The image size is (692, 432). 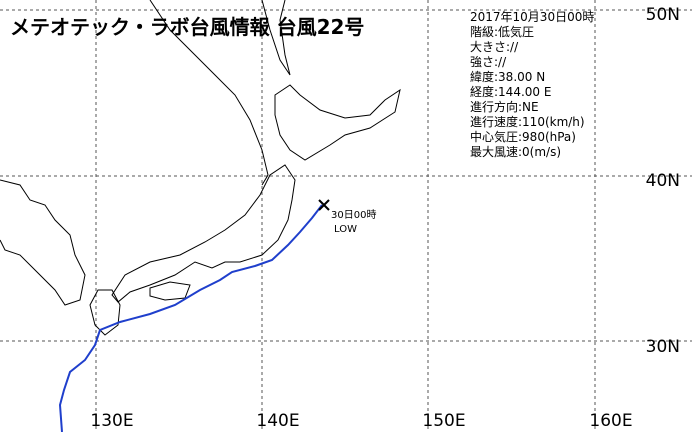 What do you see at coordinates (43, 242) in the screenshot?
I see `korea-china-coast` at bounding box center [43, 242].